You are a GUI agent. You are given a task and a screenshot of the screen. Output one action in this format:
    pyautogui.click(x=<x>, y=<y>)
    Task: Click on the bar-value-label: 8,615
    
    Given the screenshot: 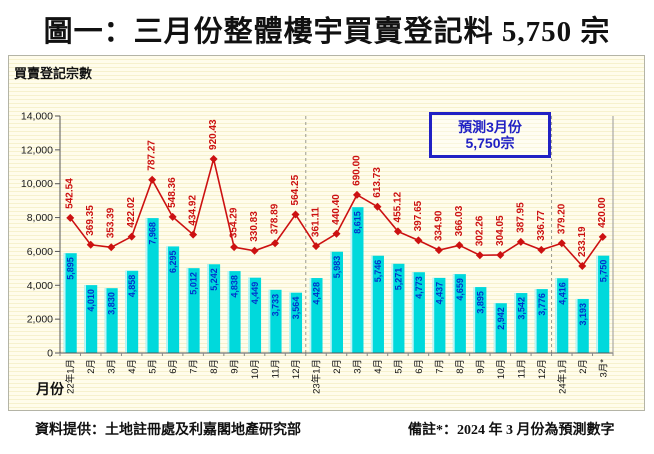 What is the action you would take?
    pyautogui.click(x=357, y=222)
    